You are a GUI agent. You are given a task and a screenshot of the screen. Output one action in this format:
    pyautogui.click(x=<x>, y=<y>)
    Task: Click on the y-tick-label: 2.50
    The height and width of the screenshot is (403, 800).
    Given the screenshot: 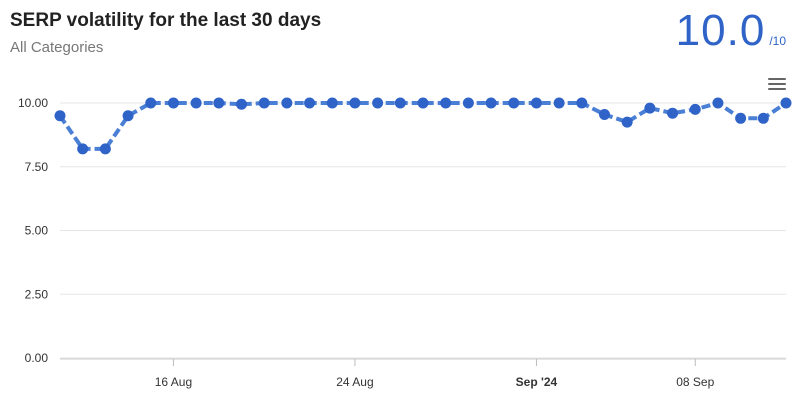 What is the action you would take?
    pyautogui.click(x=37, y=294)
    